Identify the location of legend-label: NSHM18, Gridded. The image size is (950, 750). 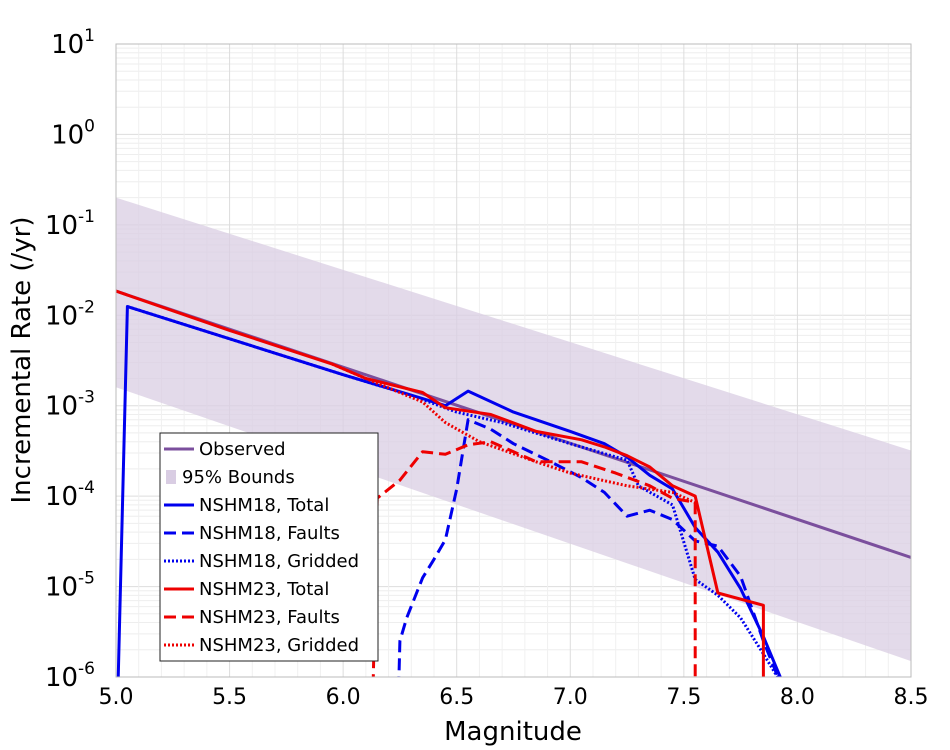
(279, 561).